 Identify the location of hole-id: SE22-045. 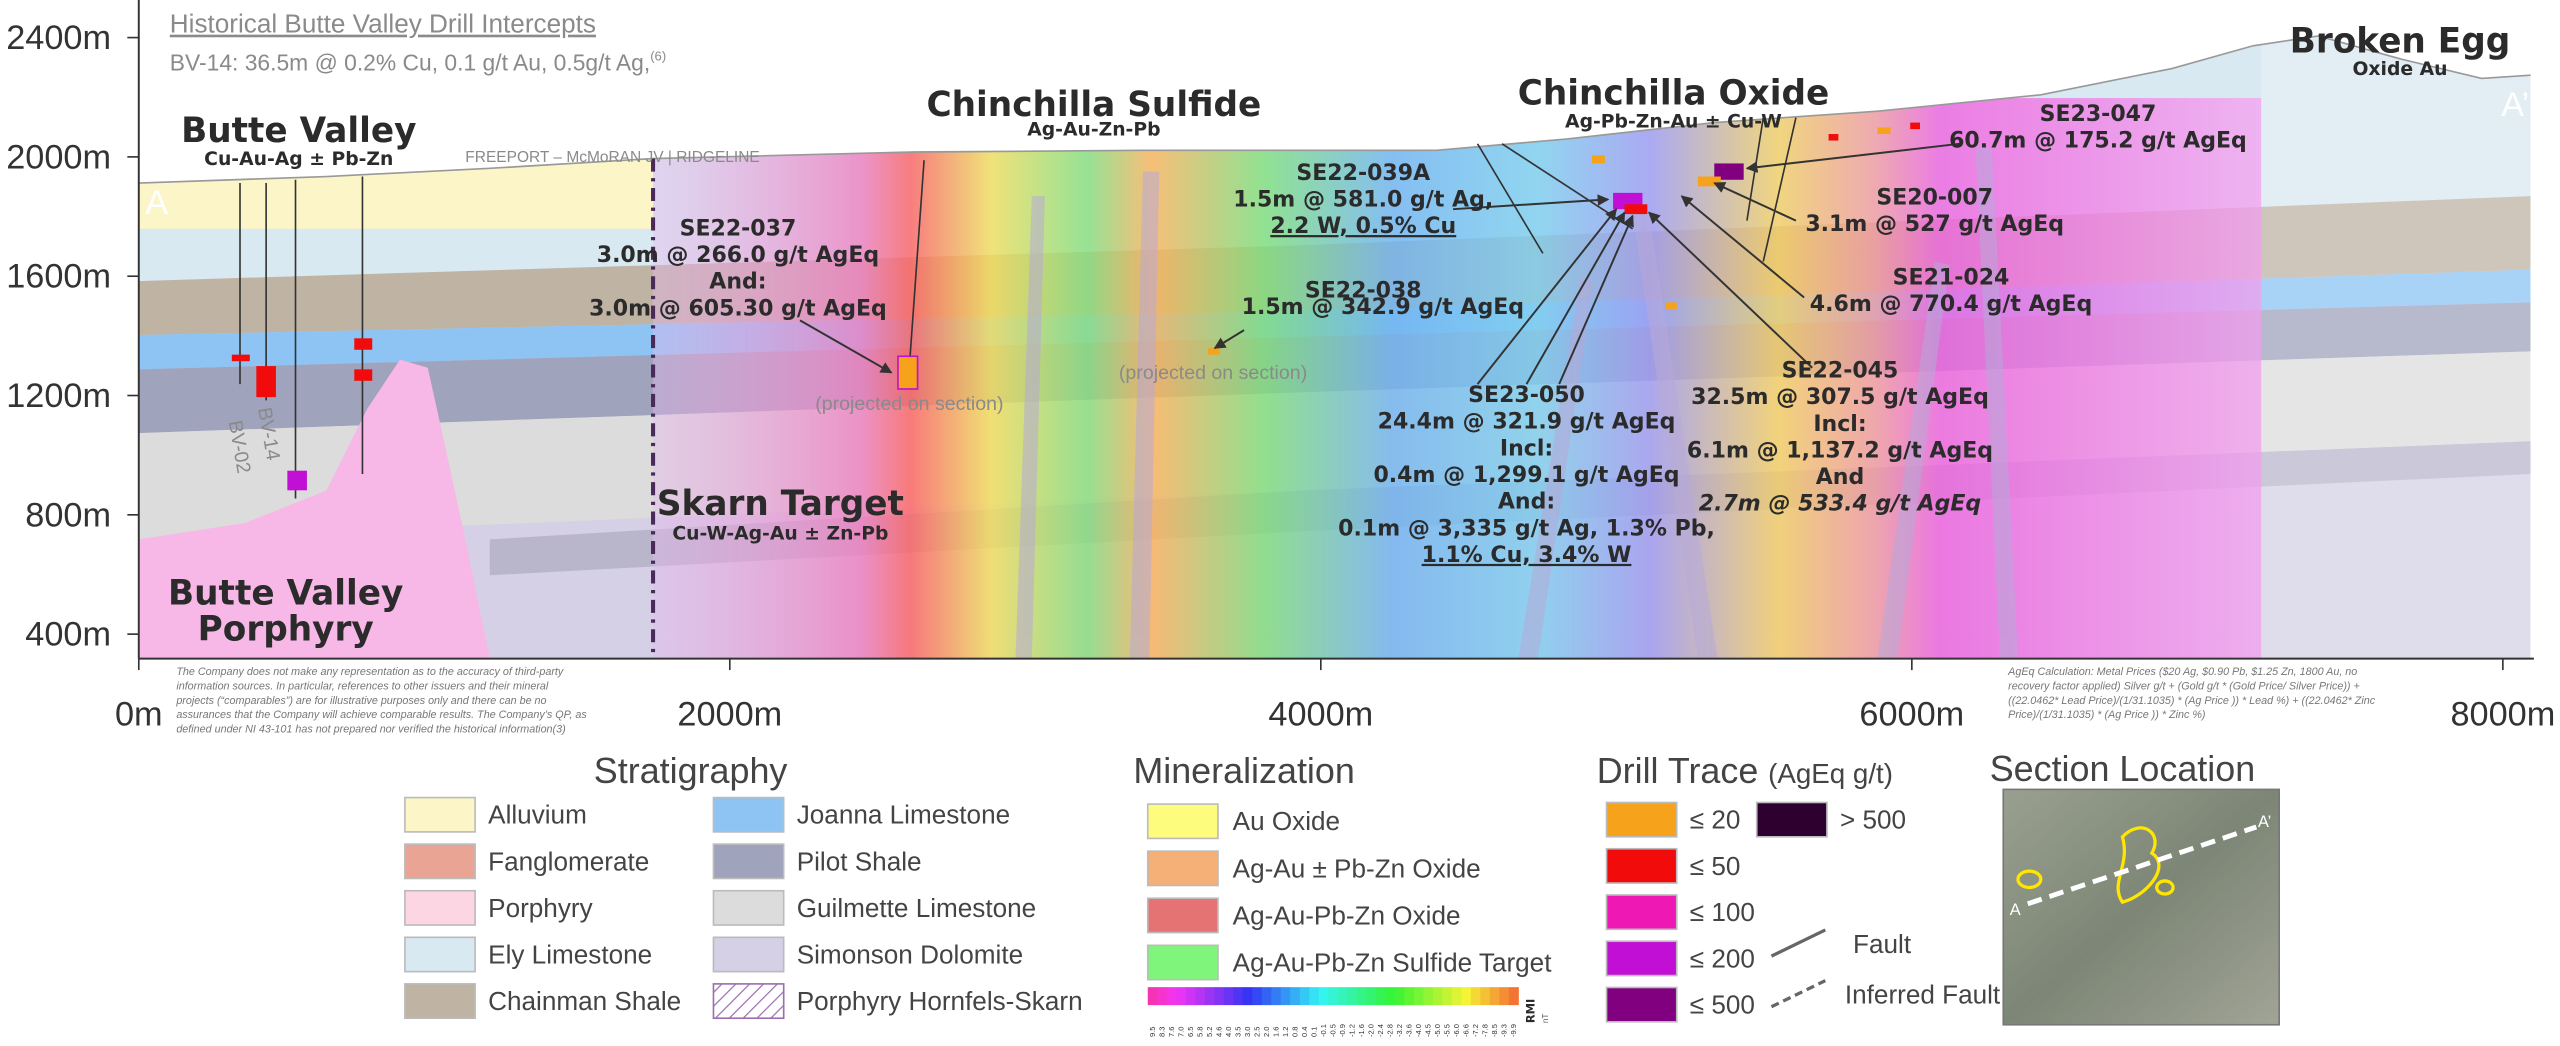
(1840, 371).